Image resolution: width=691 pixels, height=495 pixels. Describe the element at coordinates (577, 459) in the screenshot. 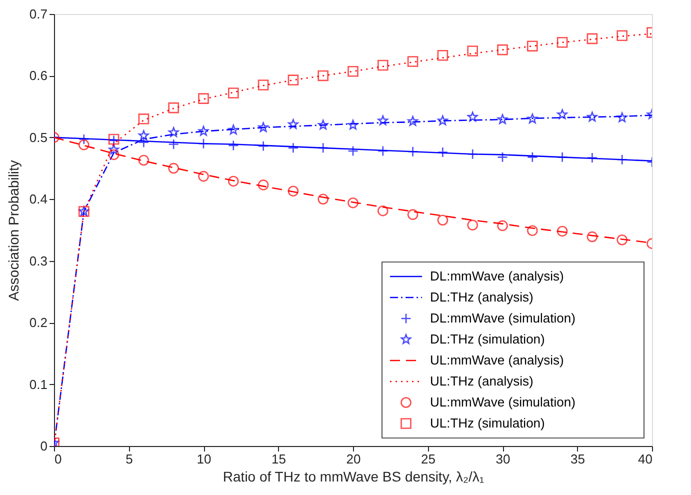

I see `x-tick-label: 35` at that location.